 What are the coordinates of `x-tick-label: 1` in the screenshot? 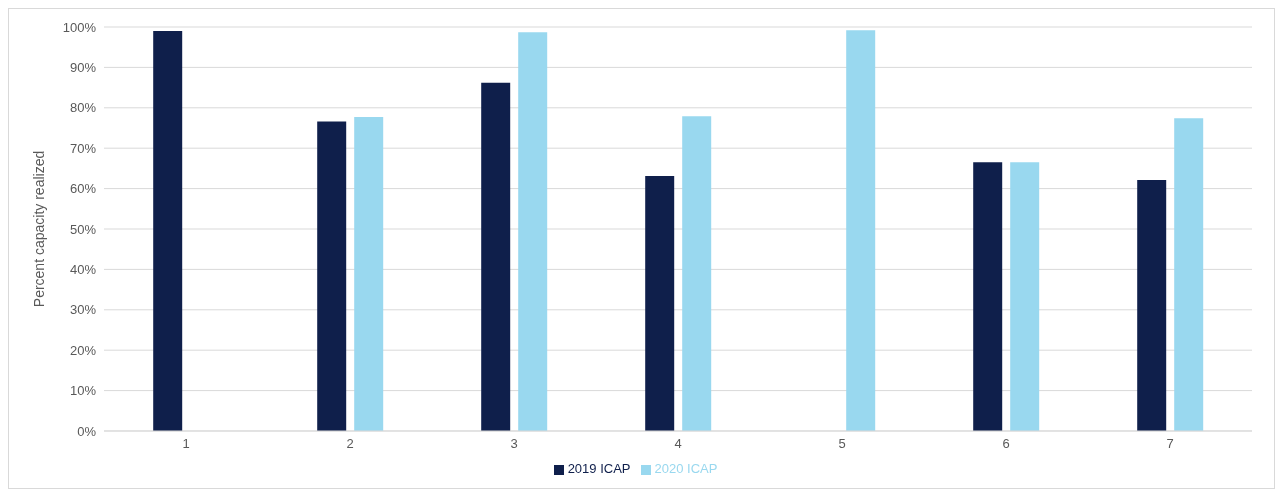 It's located at (186, 444).